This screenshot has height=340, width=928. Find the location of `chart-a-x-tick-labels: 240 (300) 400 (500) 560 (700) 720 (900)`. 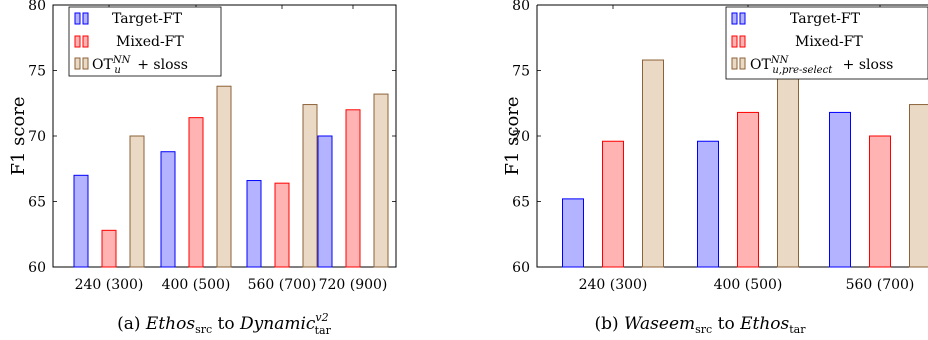

chart-a-x-tick-labels: 240 (300) 400 (500) 560 (700) 720 (900) is located at coordinates (231, 285).